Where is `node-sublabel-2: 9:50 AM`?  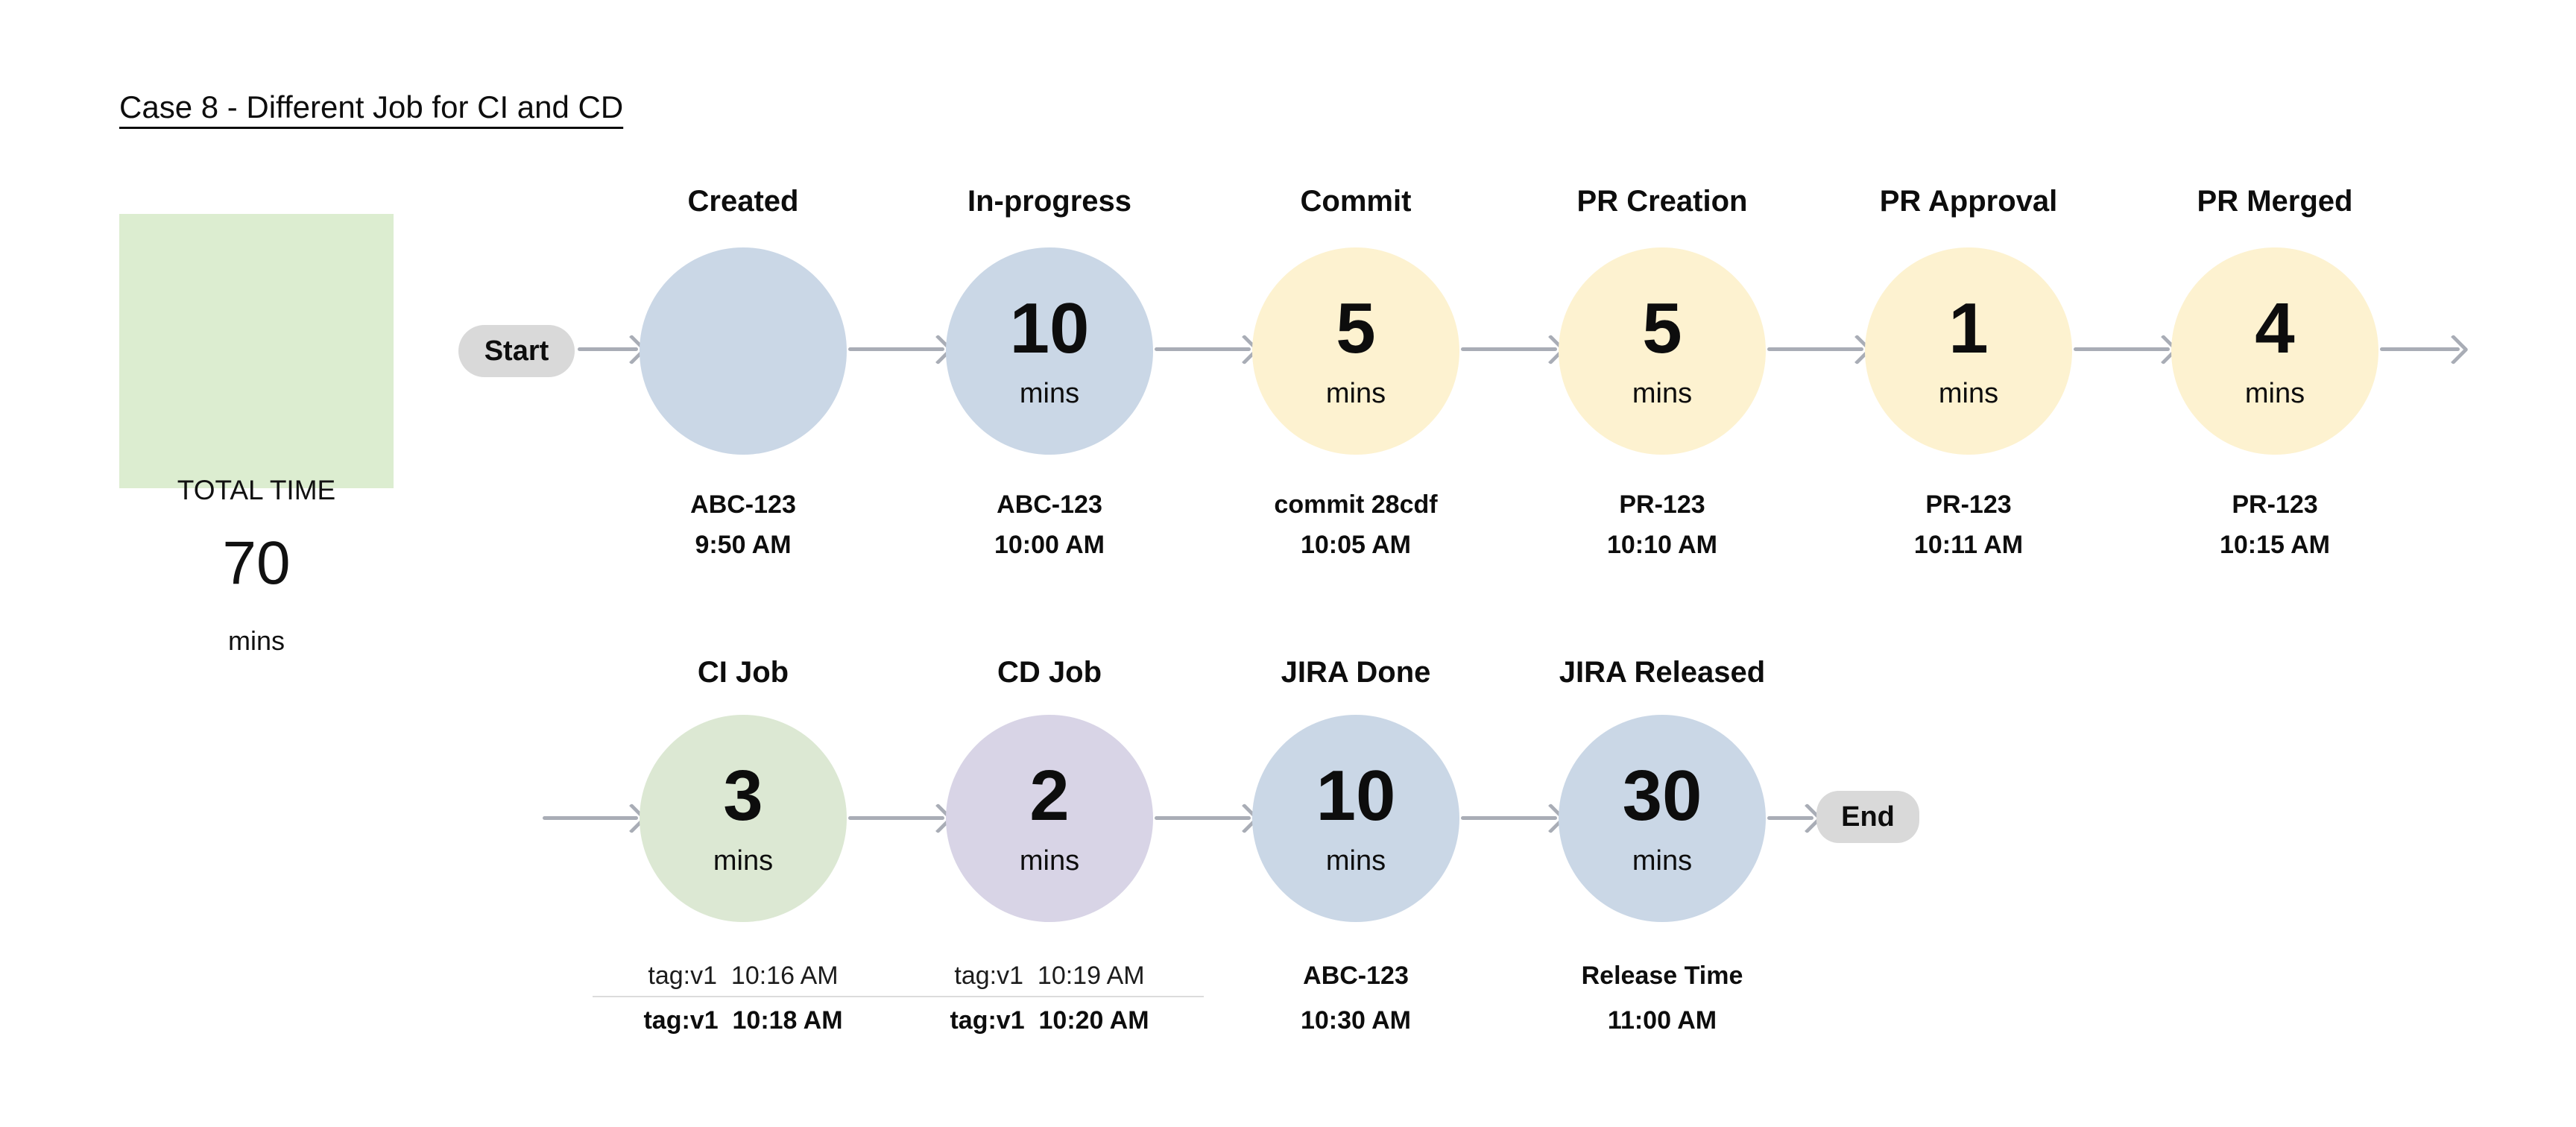
node-sublabel-2: 9:50 AM is located at coordinates (743, 545).